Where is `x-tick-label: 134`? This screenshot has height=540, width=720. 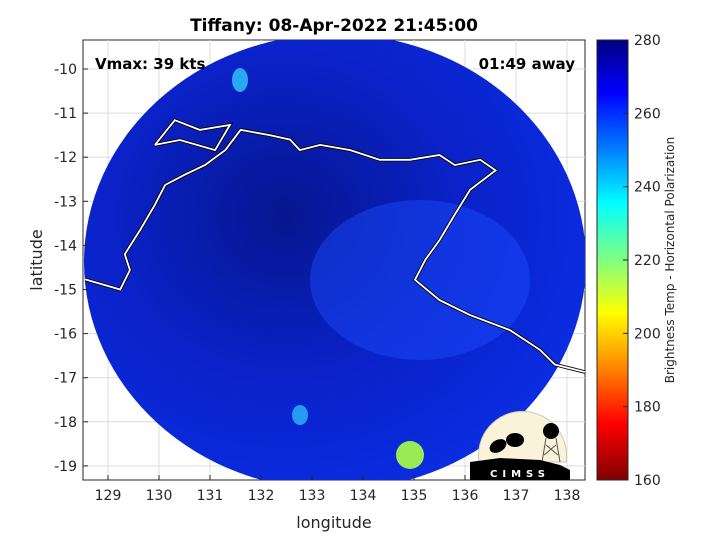 x-tick-label: 134 is located at coordinates (363, 496).